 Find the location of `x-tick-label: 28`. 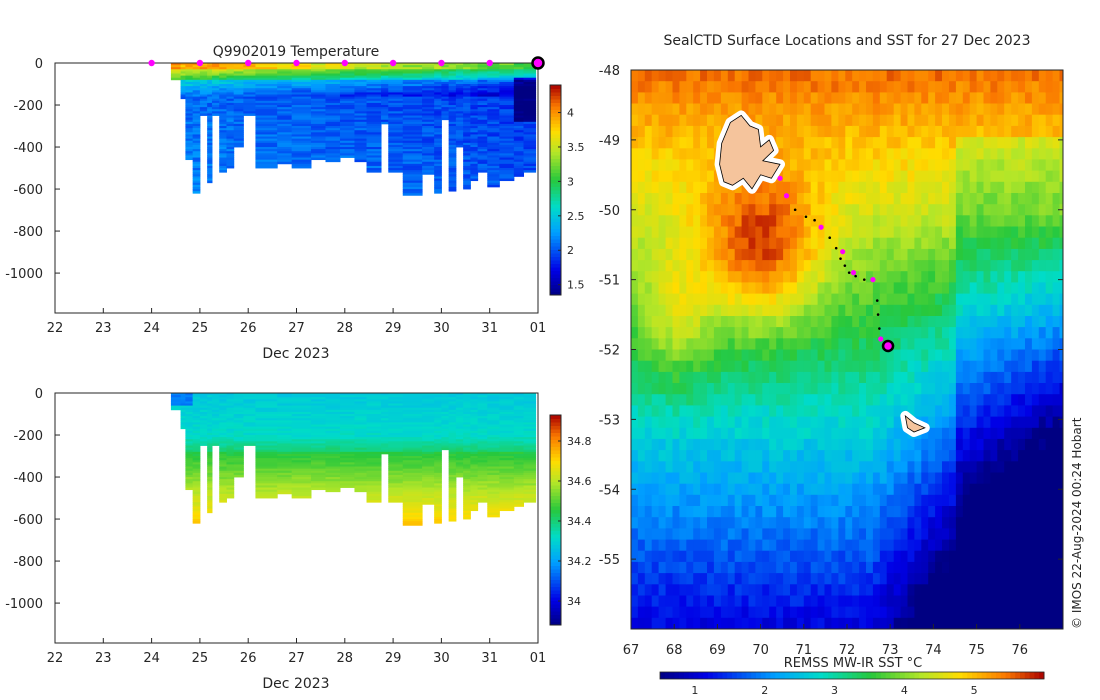

x-tick-label: 28 is located at coordinates (345, 658).